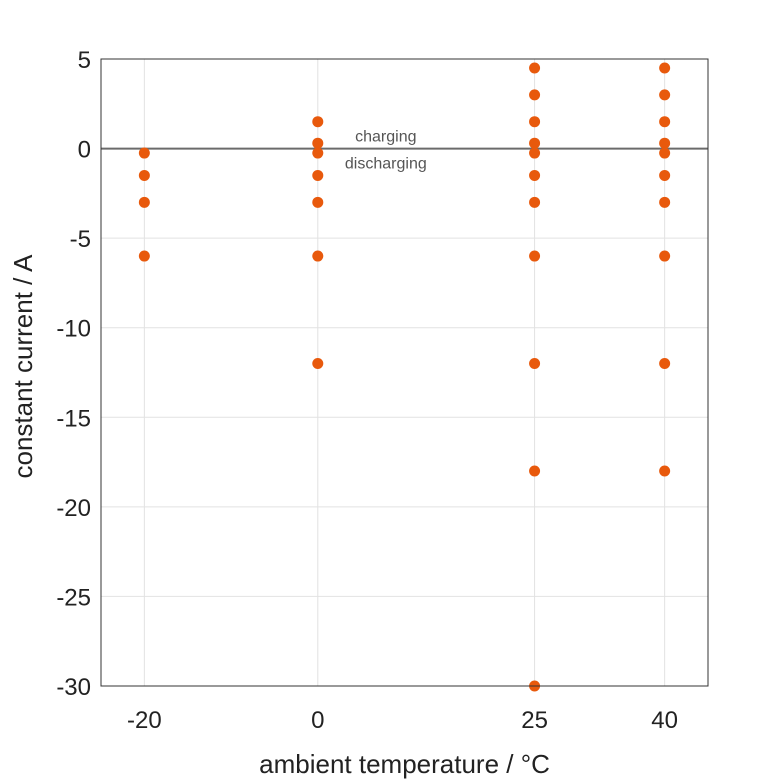 Image resolution: width=781 pixels, height=781 pixels. Describe the element at coordinates (23, 366) in the screenshot. I see `y-axis-title: constant current / A` at that location.